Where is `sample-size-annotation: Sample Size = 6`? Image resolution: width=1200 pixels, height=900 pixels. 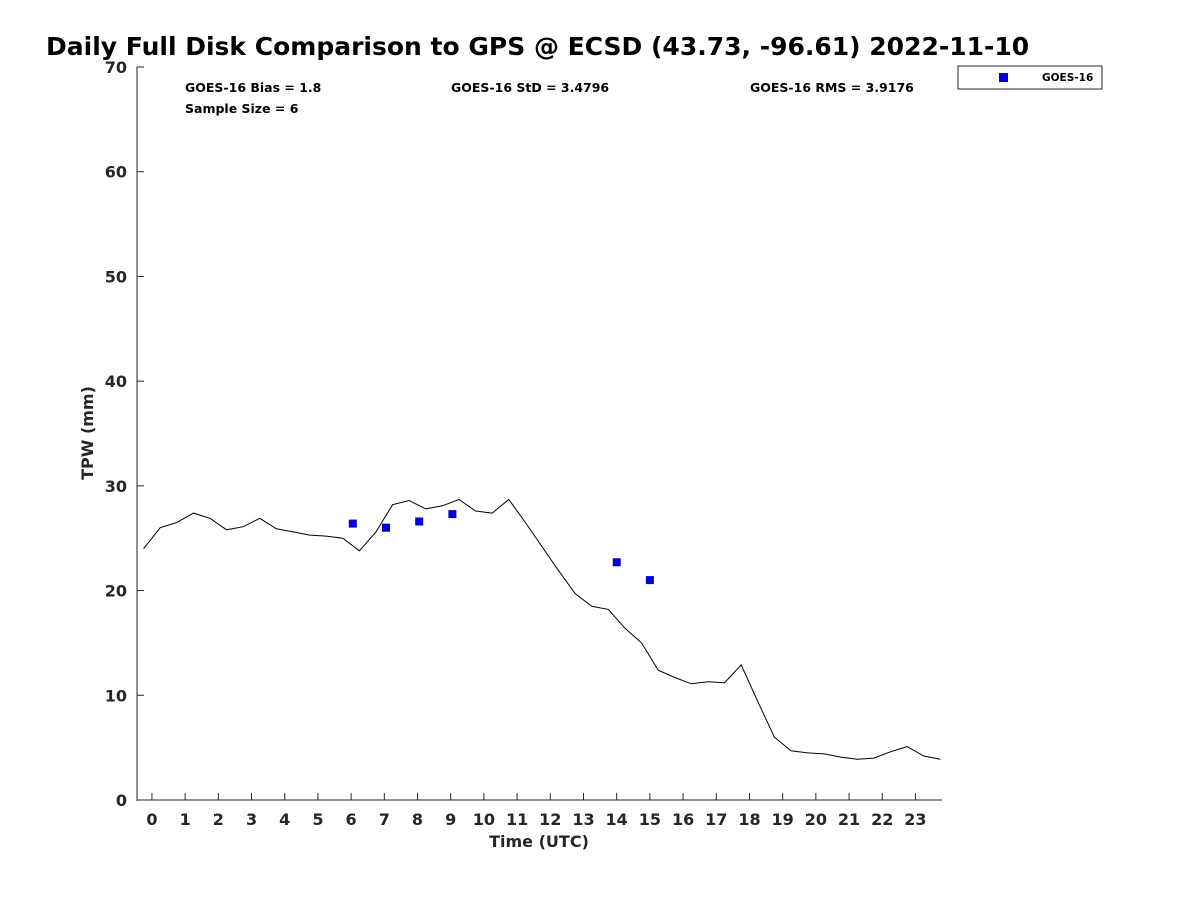 sample-size-annotation: Sample Size = 6 is located at coordinates (242, 108).